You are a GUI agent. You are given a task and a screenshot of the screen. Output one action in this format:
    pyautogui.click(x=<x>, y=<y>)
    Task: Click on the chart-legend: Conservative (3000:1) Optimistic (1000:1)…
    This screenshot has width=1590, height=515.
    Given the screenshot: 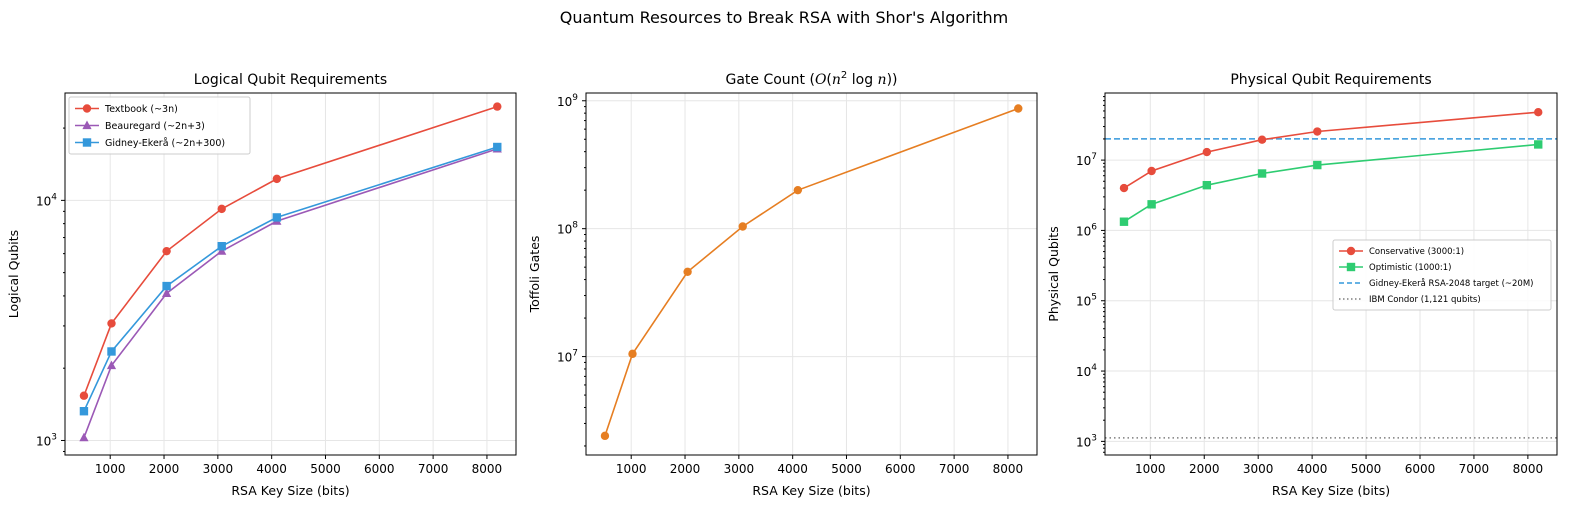 What is the action you would take?
    pyautogui.click(x=1442, y=275)
    